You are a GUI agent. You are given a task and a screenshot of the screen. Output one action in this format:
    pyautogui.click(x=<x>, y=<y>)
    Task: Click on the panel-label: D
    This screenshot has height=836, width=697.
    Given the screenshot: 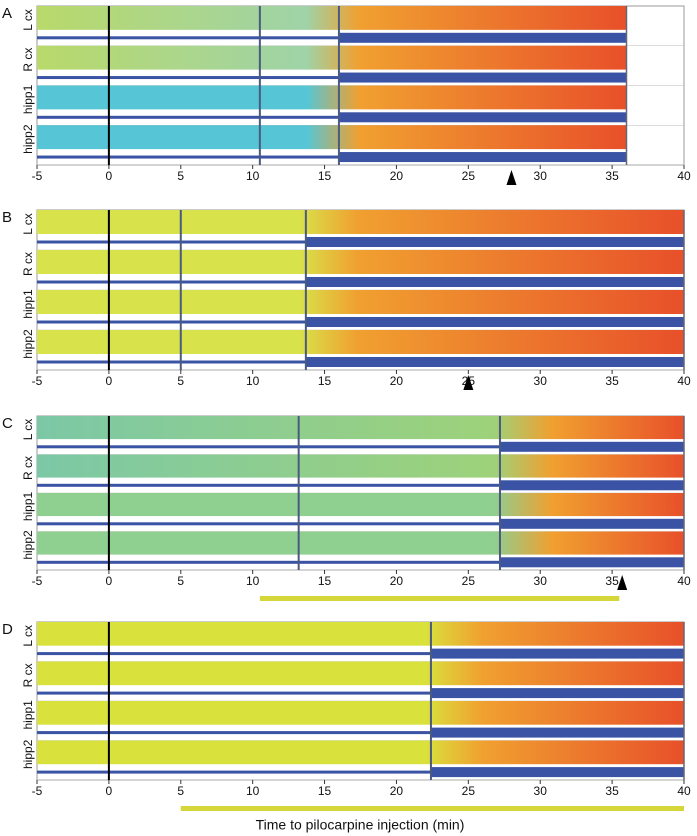 What is the action you would take?
    pyautogui.click(x=7, y=629)
    